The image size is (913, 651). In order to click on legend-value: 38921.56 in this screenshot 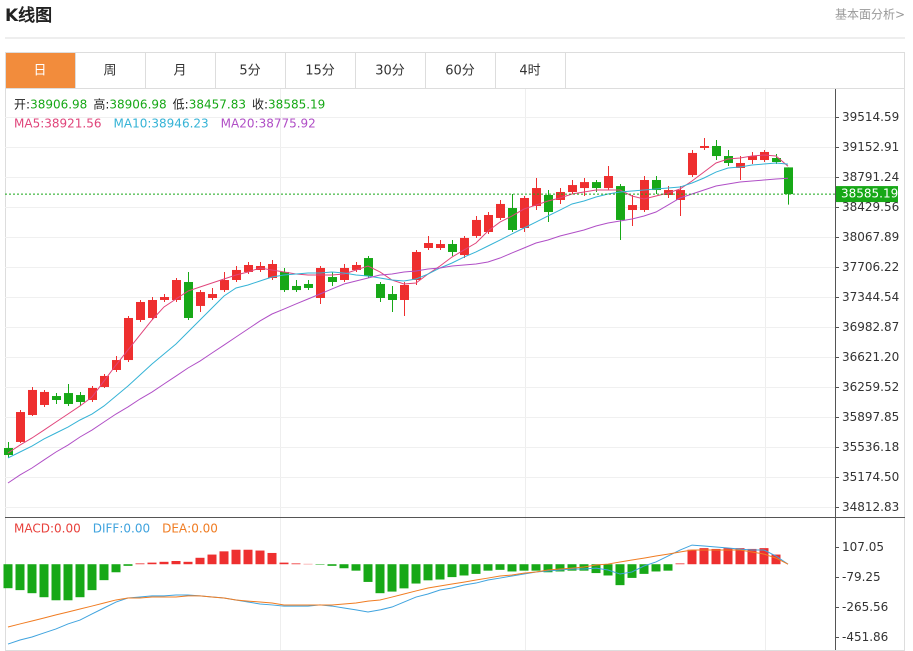, I will do `click(72, 124)`.